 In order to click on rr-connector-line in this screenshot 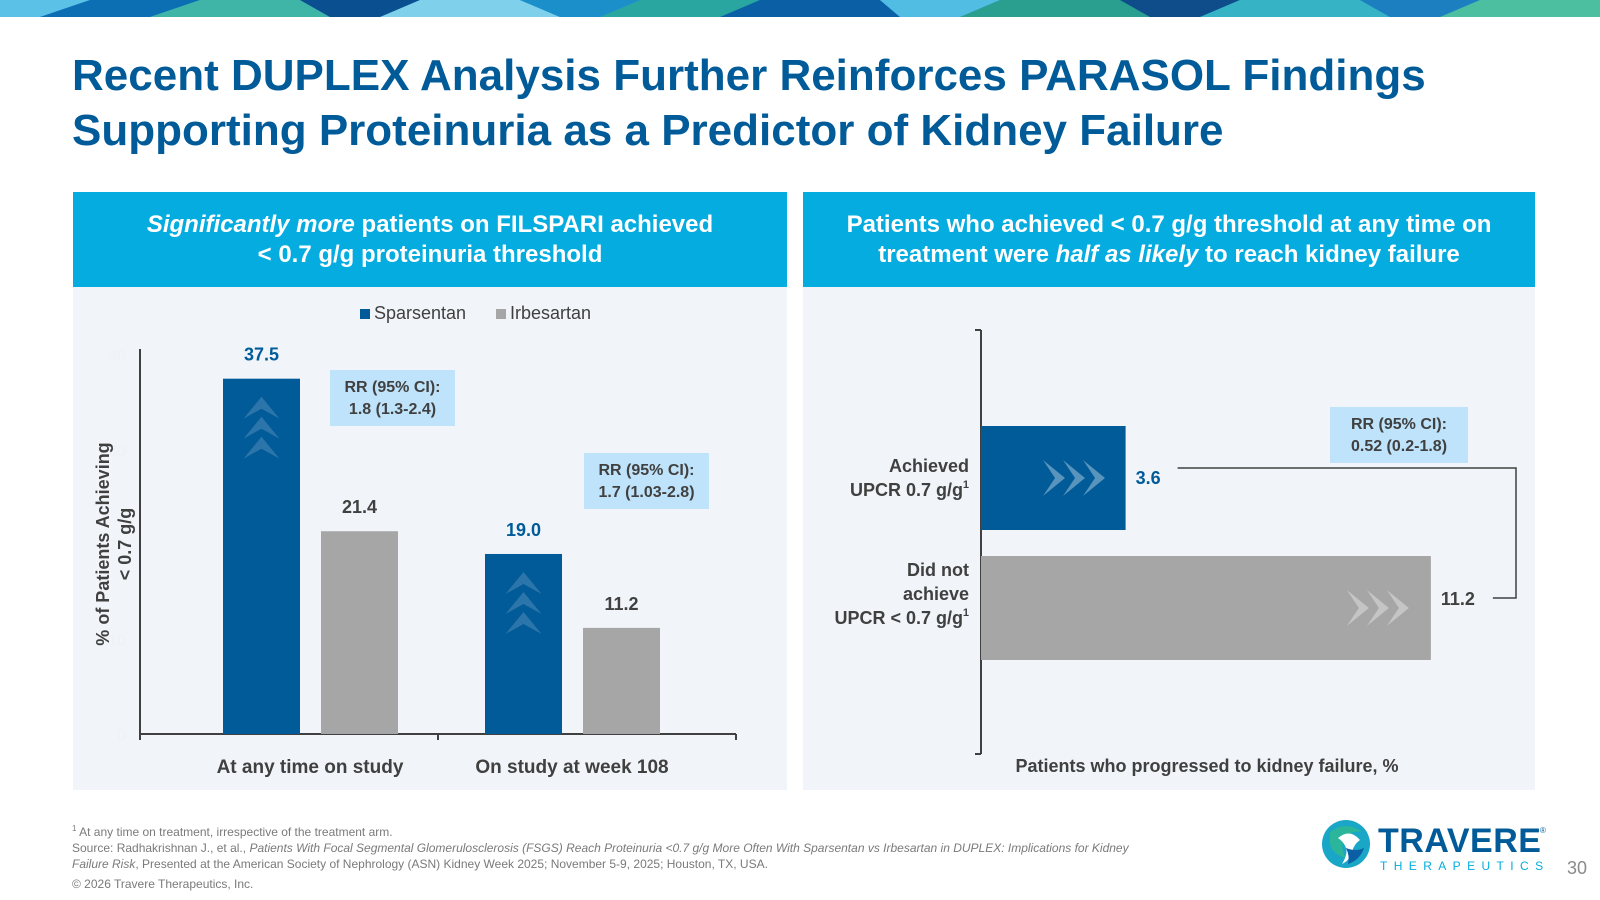, I will do `click(1347, 533)`.